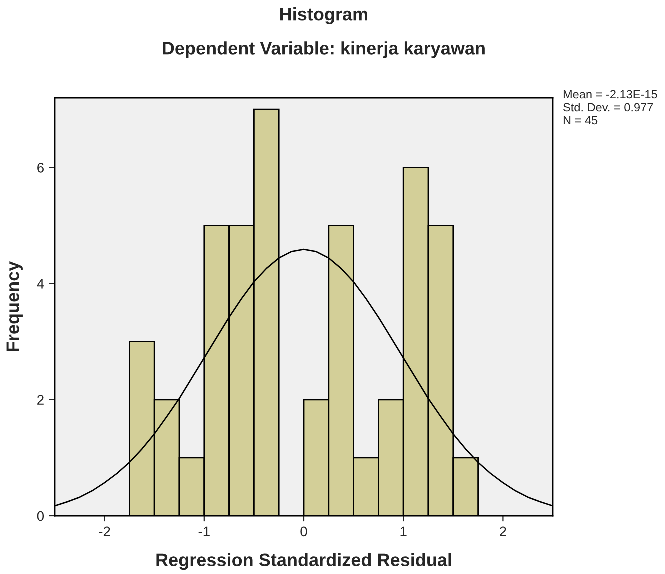 The width and height of the screenshot is (665, 574). What do you see at coordinates (609, 107) in the screenshot?
I see `text: Std. Dev. = 0.977` at bounding box center [609, 107].